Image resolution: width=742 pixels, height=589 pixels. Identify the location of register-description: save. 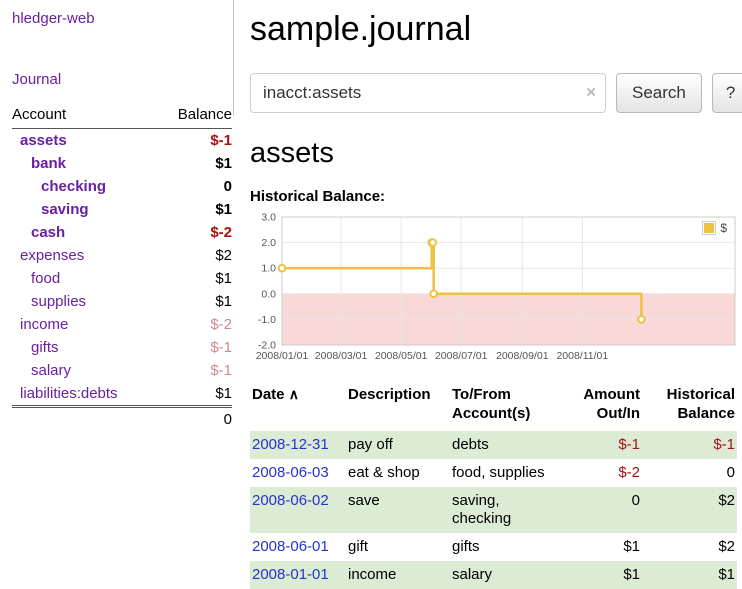
(364, 500).